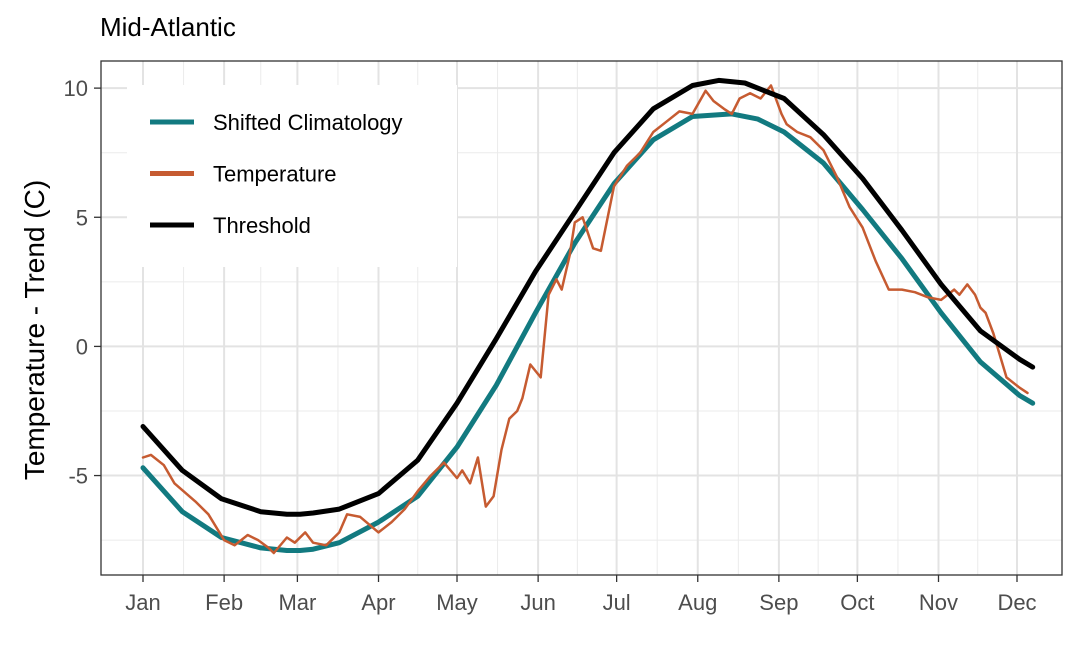  I want to click on x-tick-label: Jan, so click(142, 602).